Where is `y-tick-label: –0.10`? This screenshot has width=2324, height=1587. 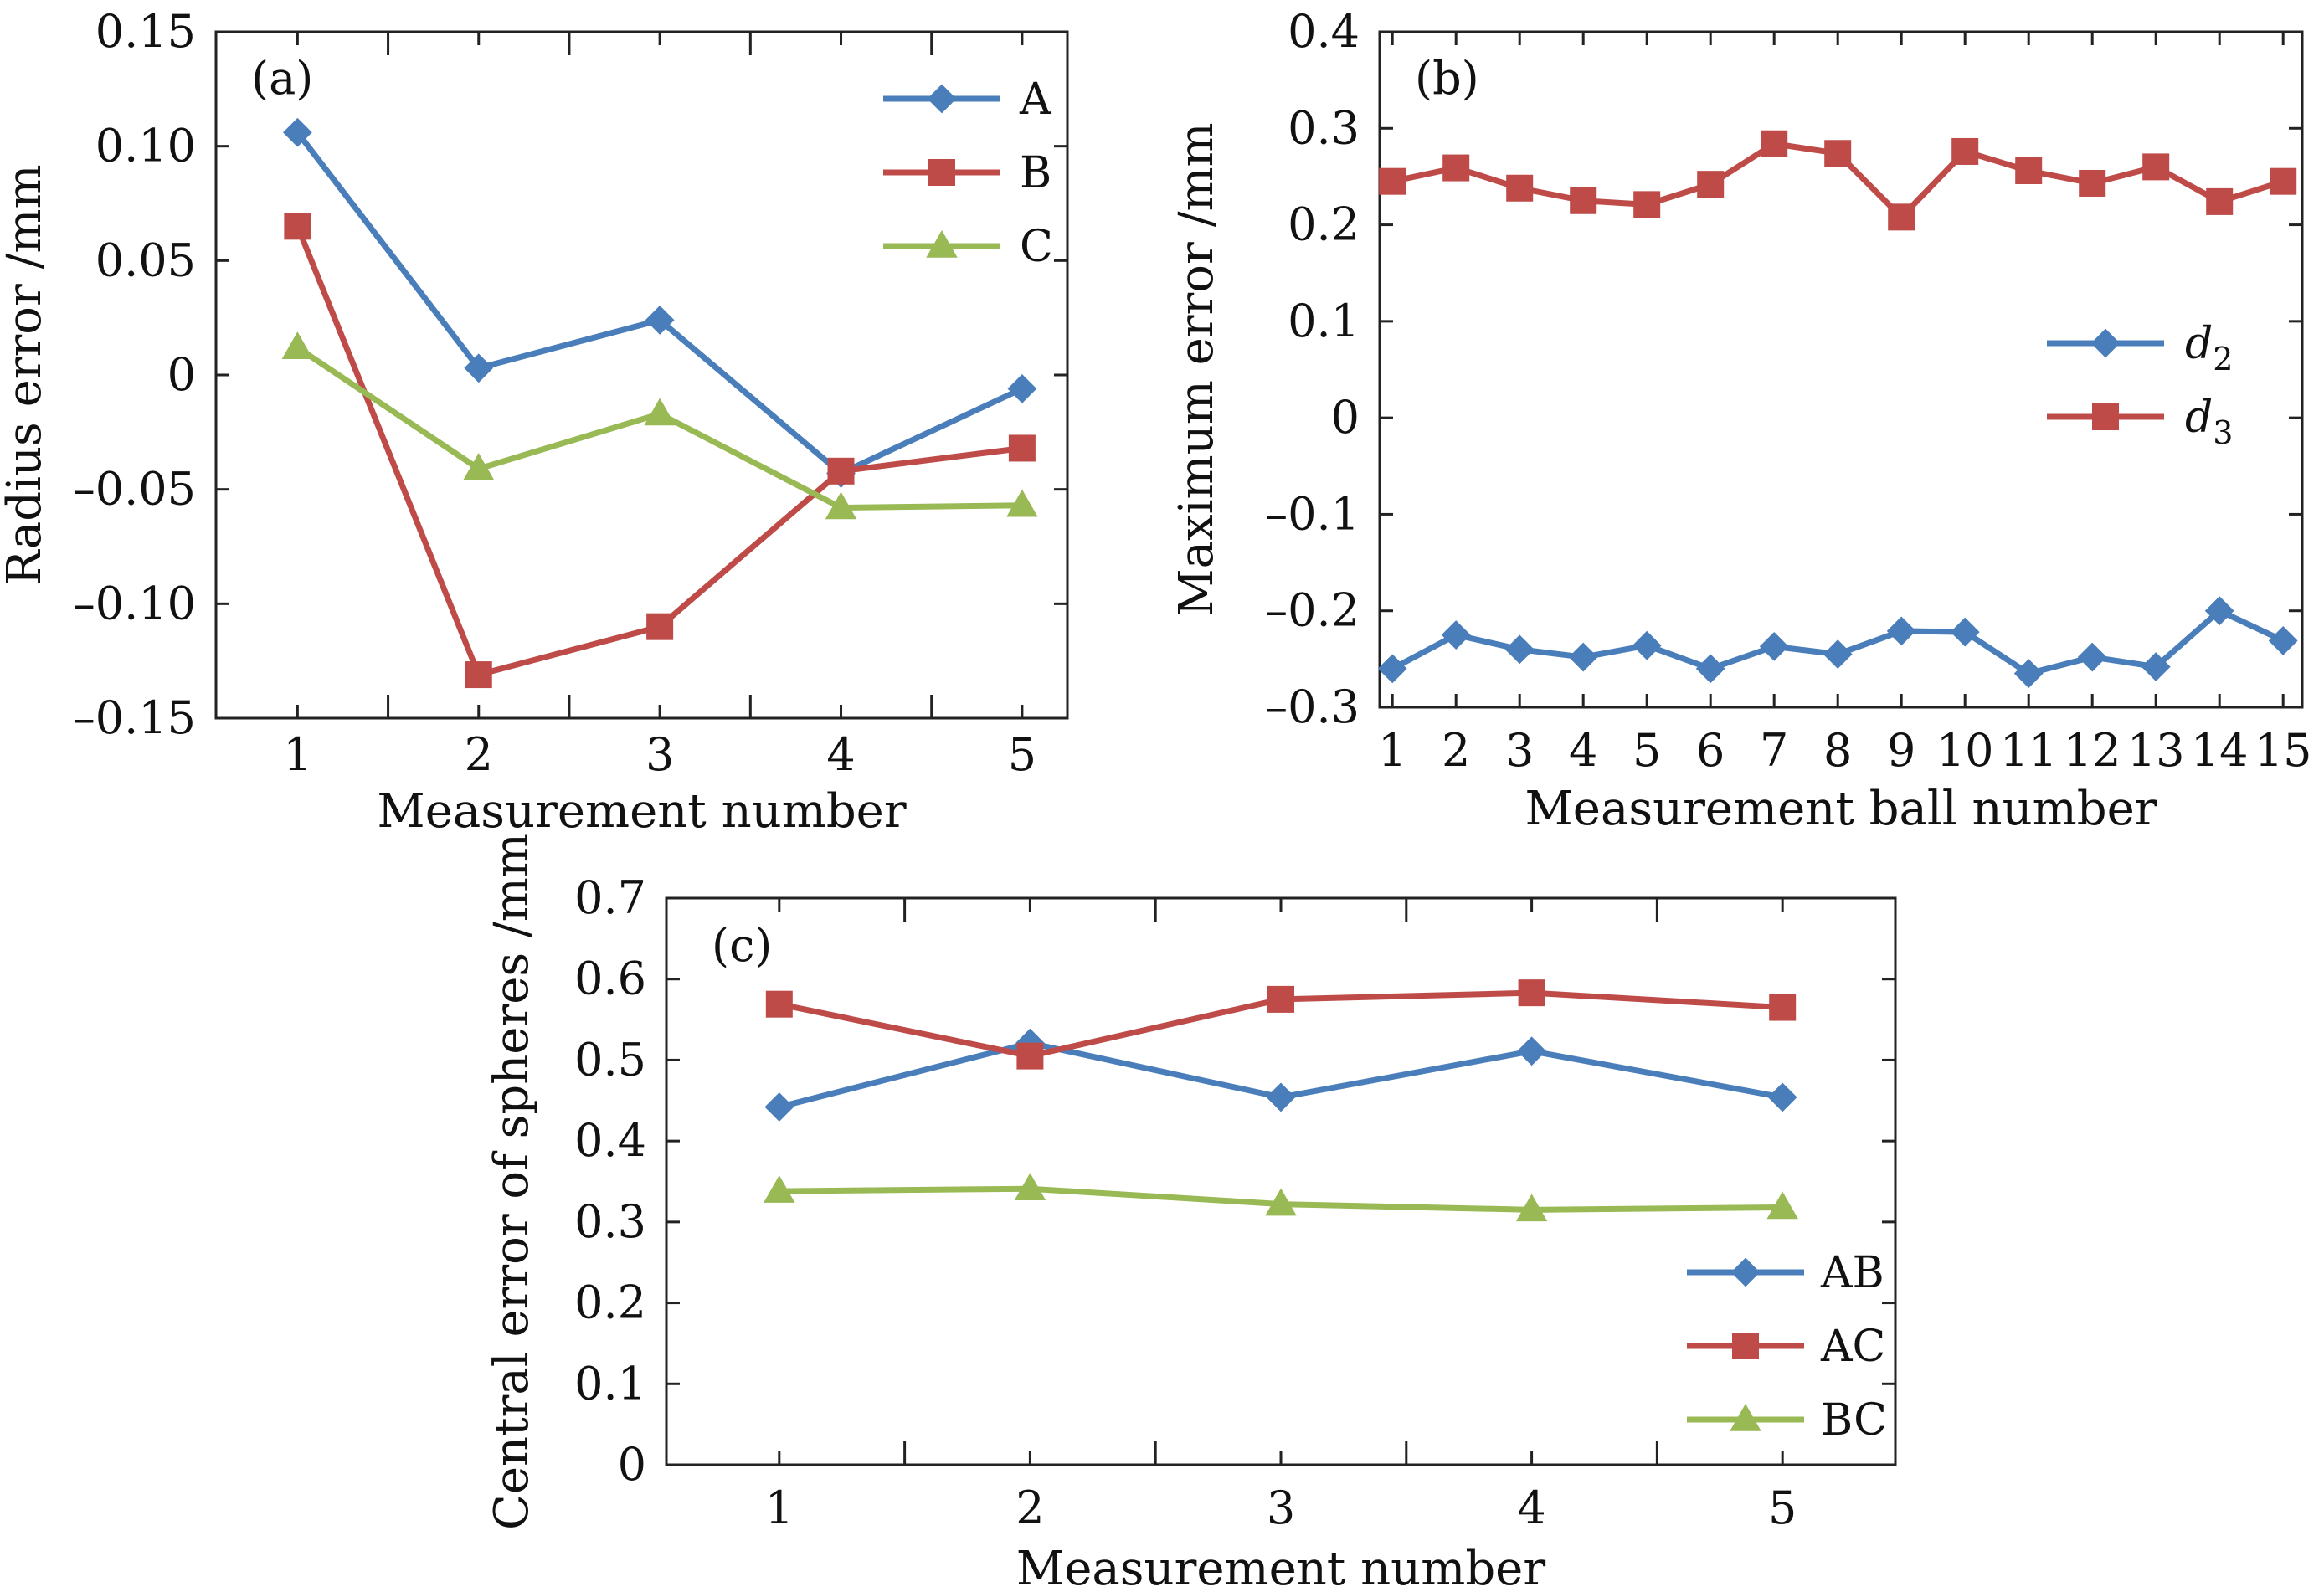
y-tick-label: –0.10 is located at coordinates (134, 603).